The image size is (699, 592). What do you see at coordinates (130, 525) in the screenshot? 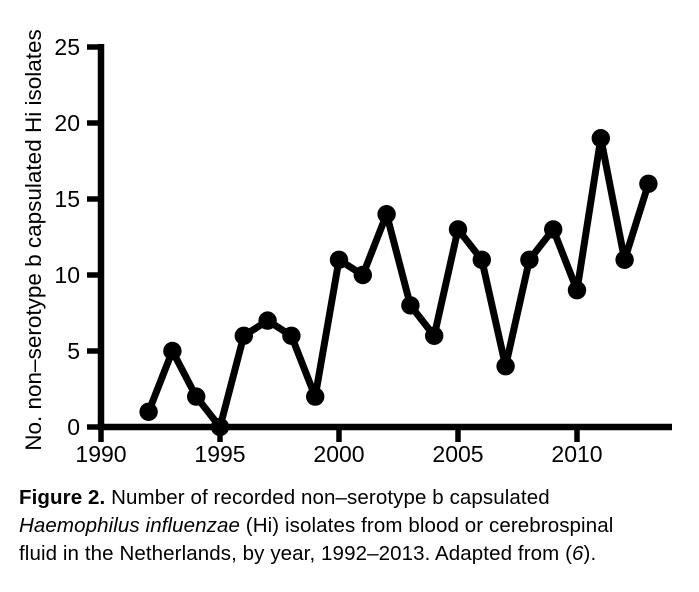
I see `caption-text-run: Haemophilus influenzae` at bounding box center [130, 525].